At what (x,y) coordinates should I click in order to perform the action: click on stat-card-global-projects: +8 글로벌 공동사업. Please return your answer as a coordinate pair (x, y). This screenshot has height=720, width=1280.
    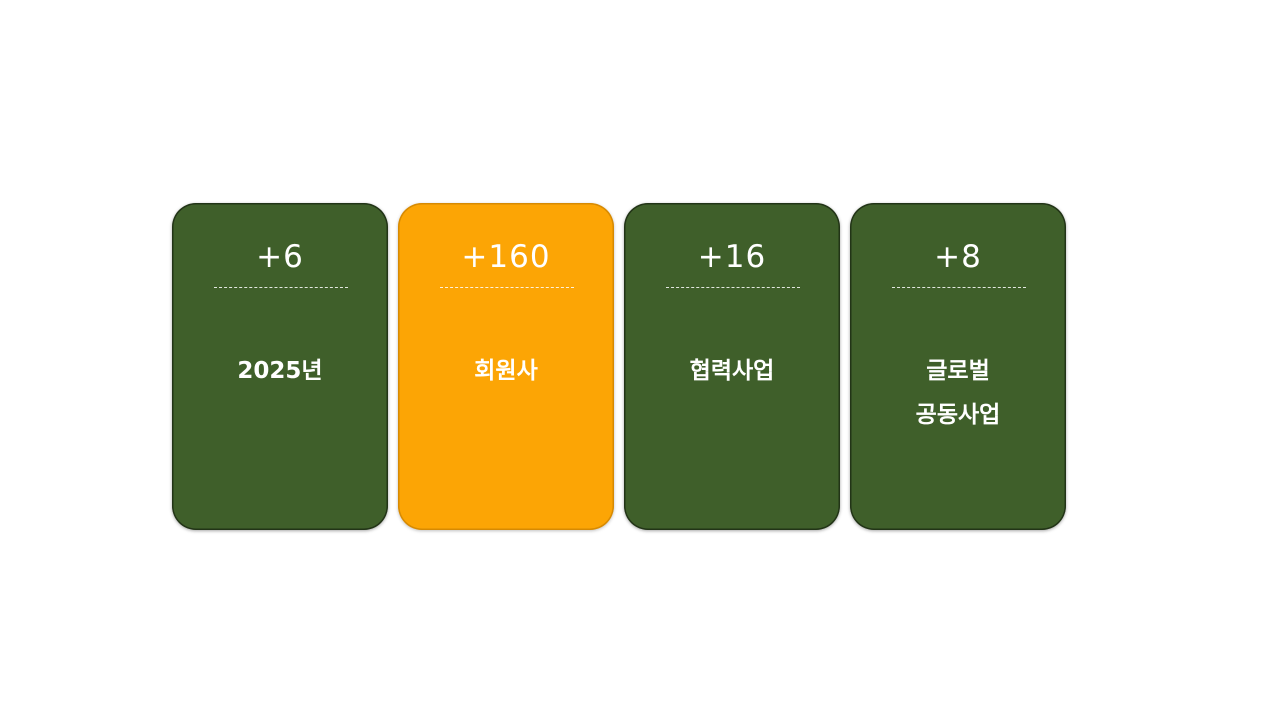
    Looking at the image, I should click on (958, 366).